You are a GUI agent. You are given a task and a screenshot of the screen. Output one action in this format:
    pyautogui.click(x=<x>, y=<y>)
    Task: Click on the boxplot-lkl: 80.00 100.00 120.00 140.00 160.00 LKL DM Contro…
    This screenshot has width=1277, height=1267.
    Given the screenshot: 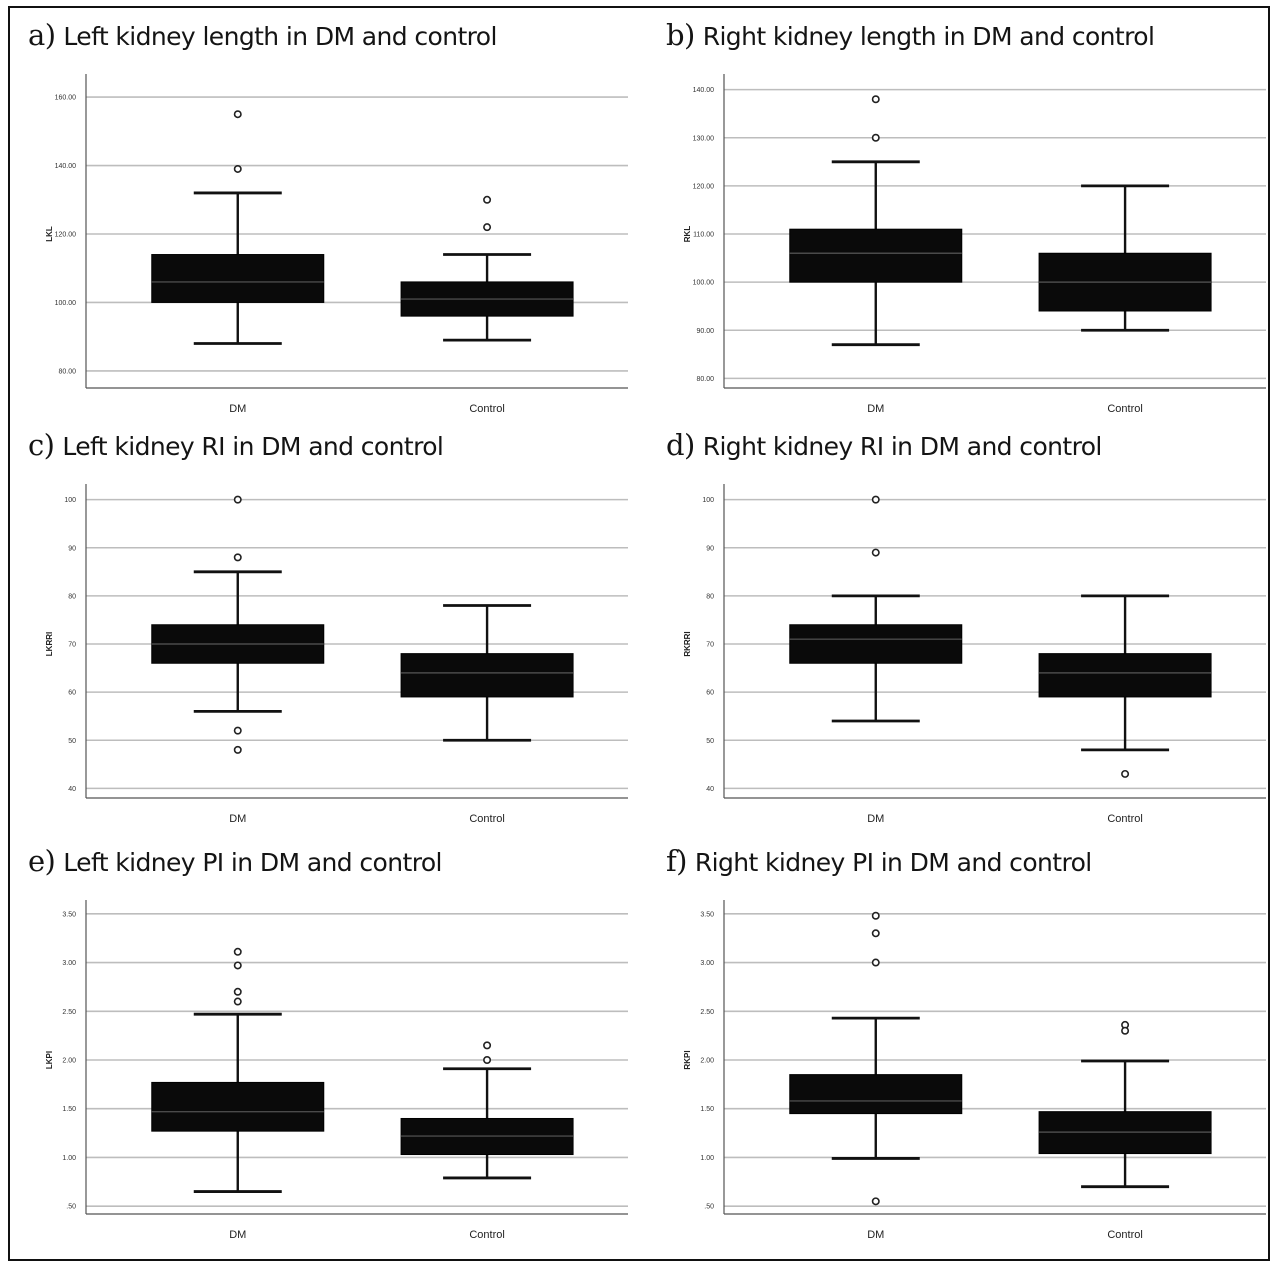 What is the action you would take?
    pyautogui.click(x=336, y=244)
    